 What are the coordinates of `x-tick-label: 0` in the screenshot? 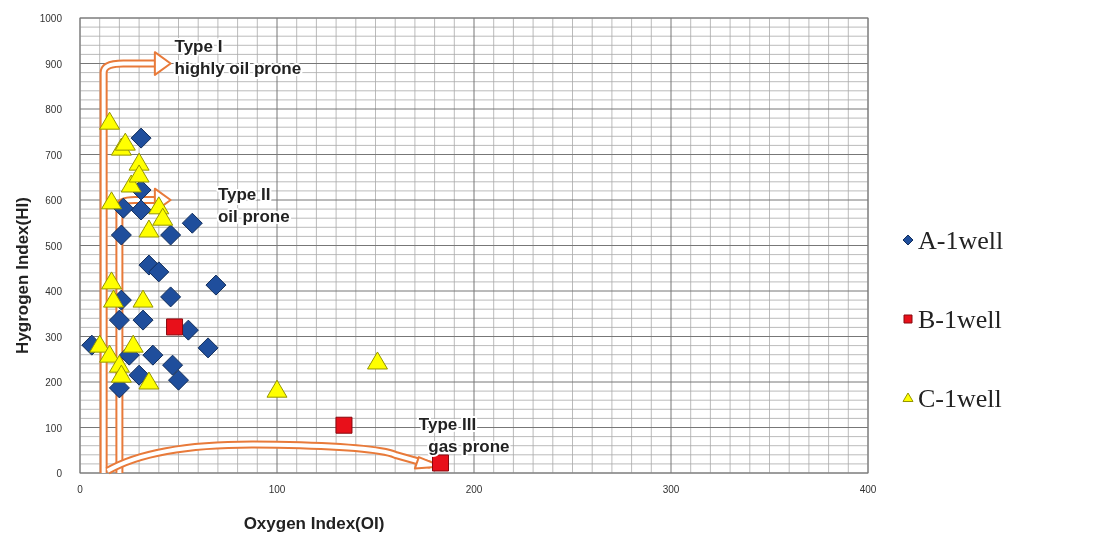 It's located at (80, 489).